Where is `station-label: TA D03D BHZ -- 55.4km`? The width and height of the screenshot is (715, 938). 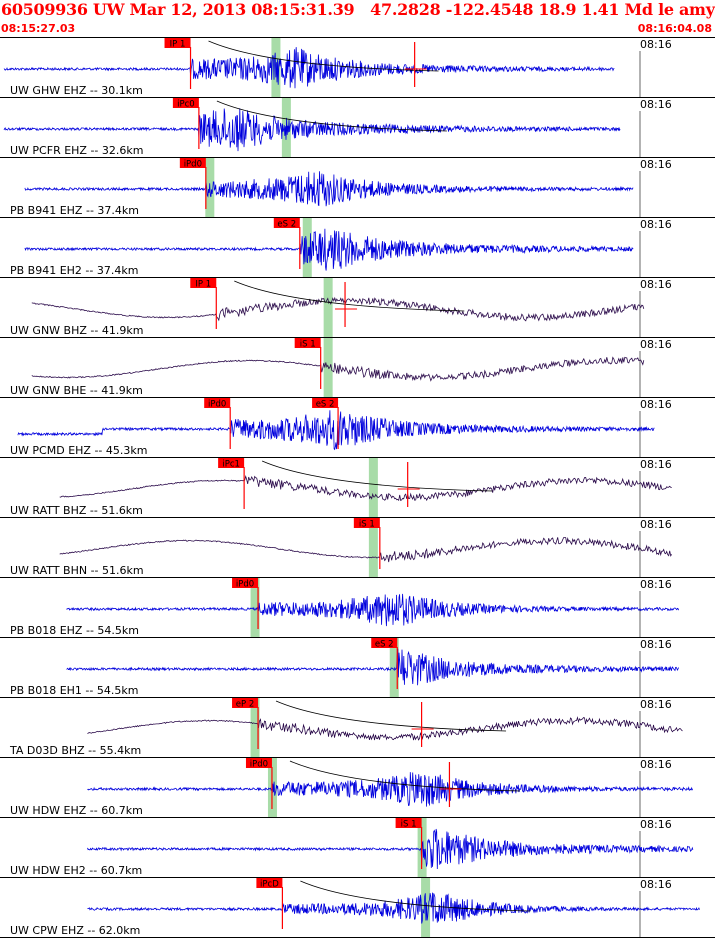 station-label: TA D03D BHZ -- 55.4km is located at coordinates (75, 750).